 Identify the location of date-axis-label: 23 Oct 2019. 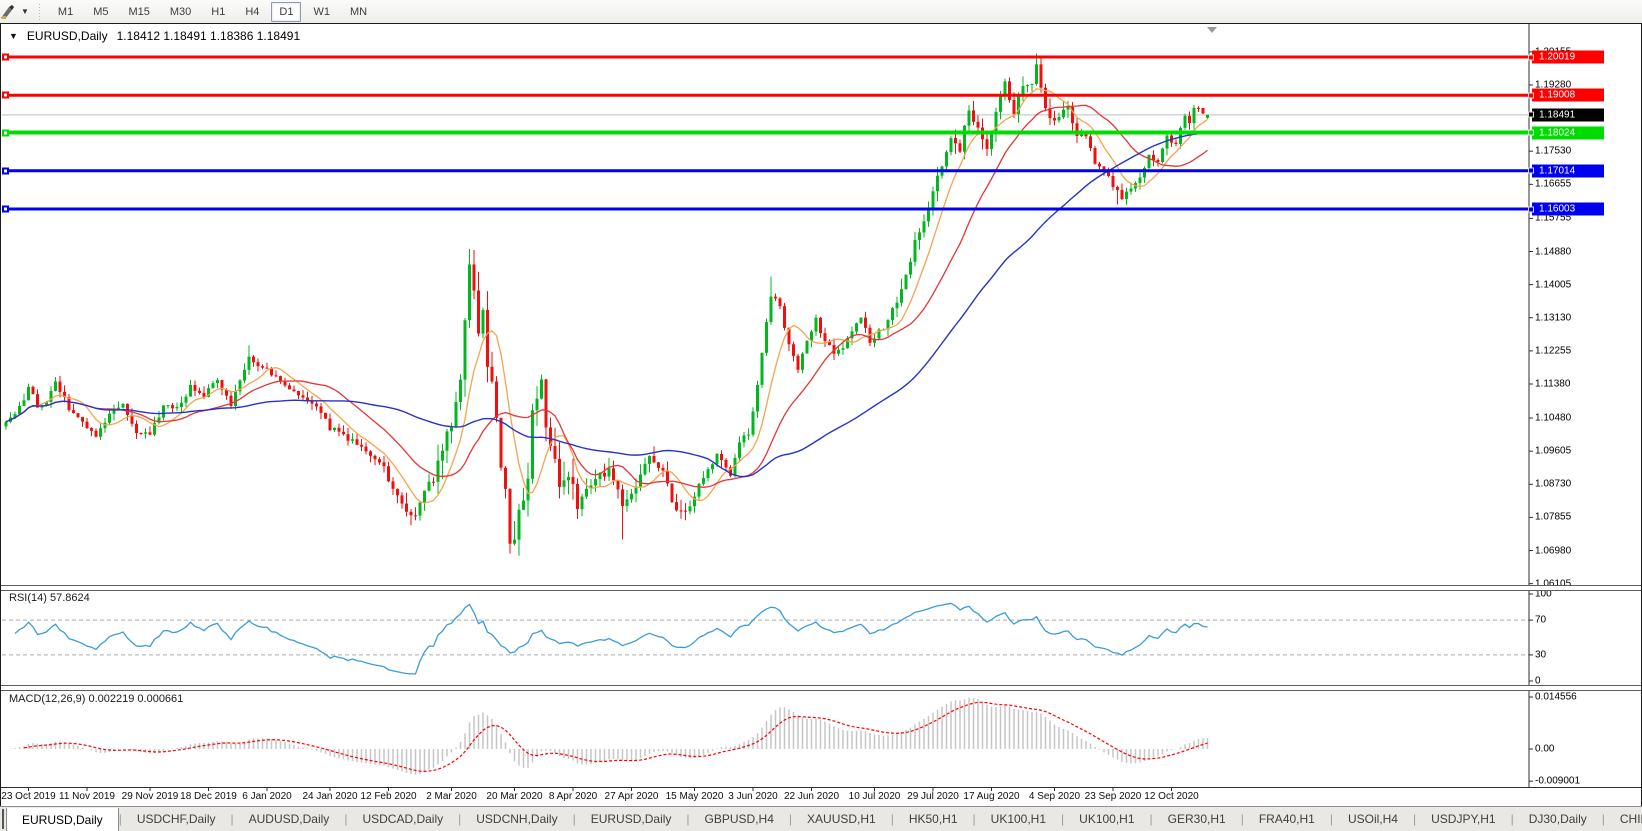
(28, 796).